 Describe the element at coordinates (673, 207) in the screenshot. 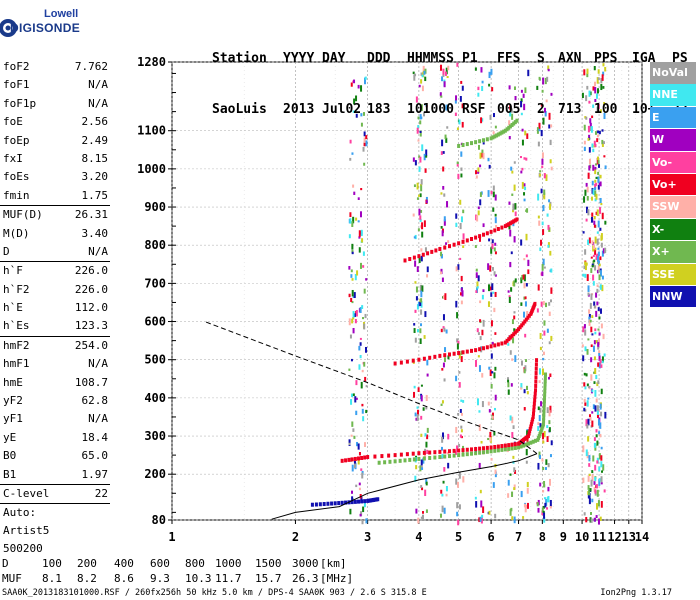

I see `legend-item: SSW` at that location.